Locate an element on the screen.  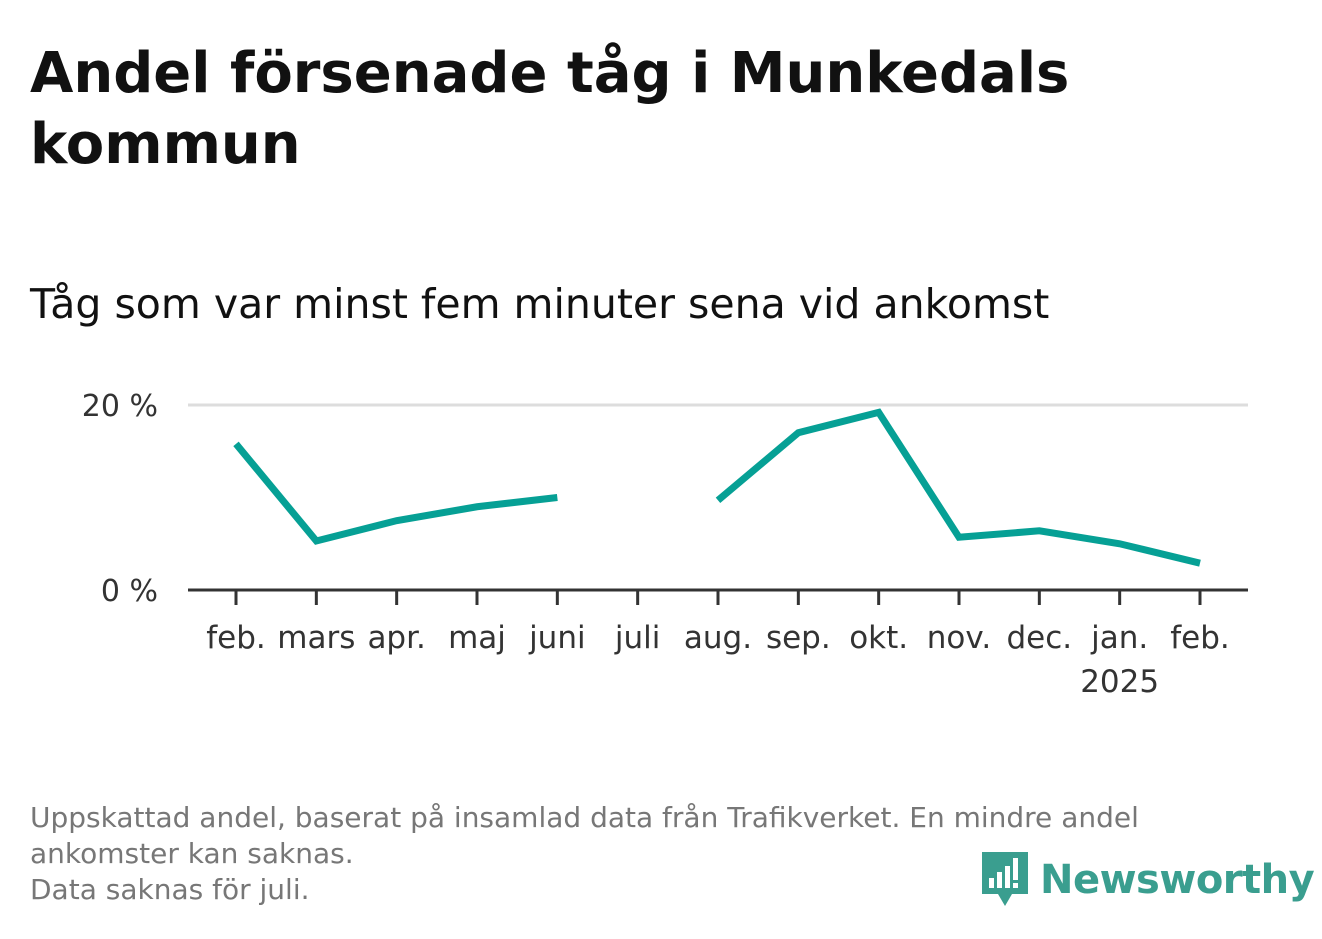
footnote-line: Data saknas för juli. is located at coordinates (170, 889).